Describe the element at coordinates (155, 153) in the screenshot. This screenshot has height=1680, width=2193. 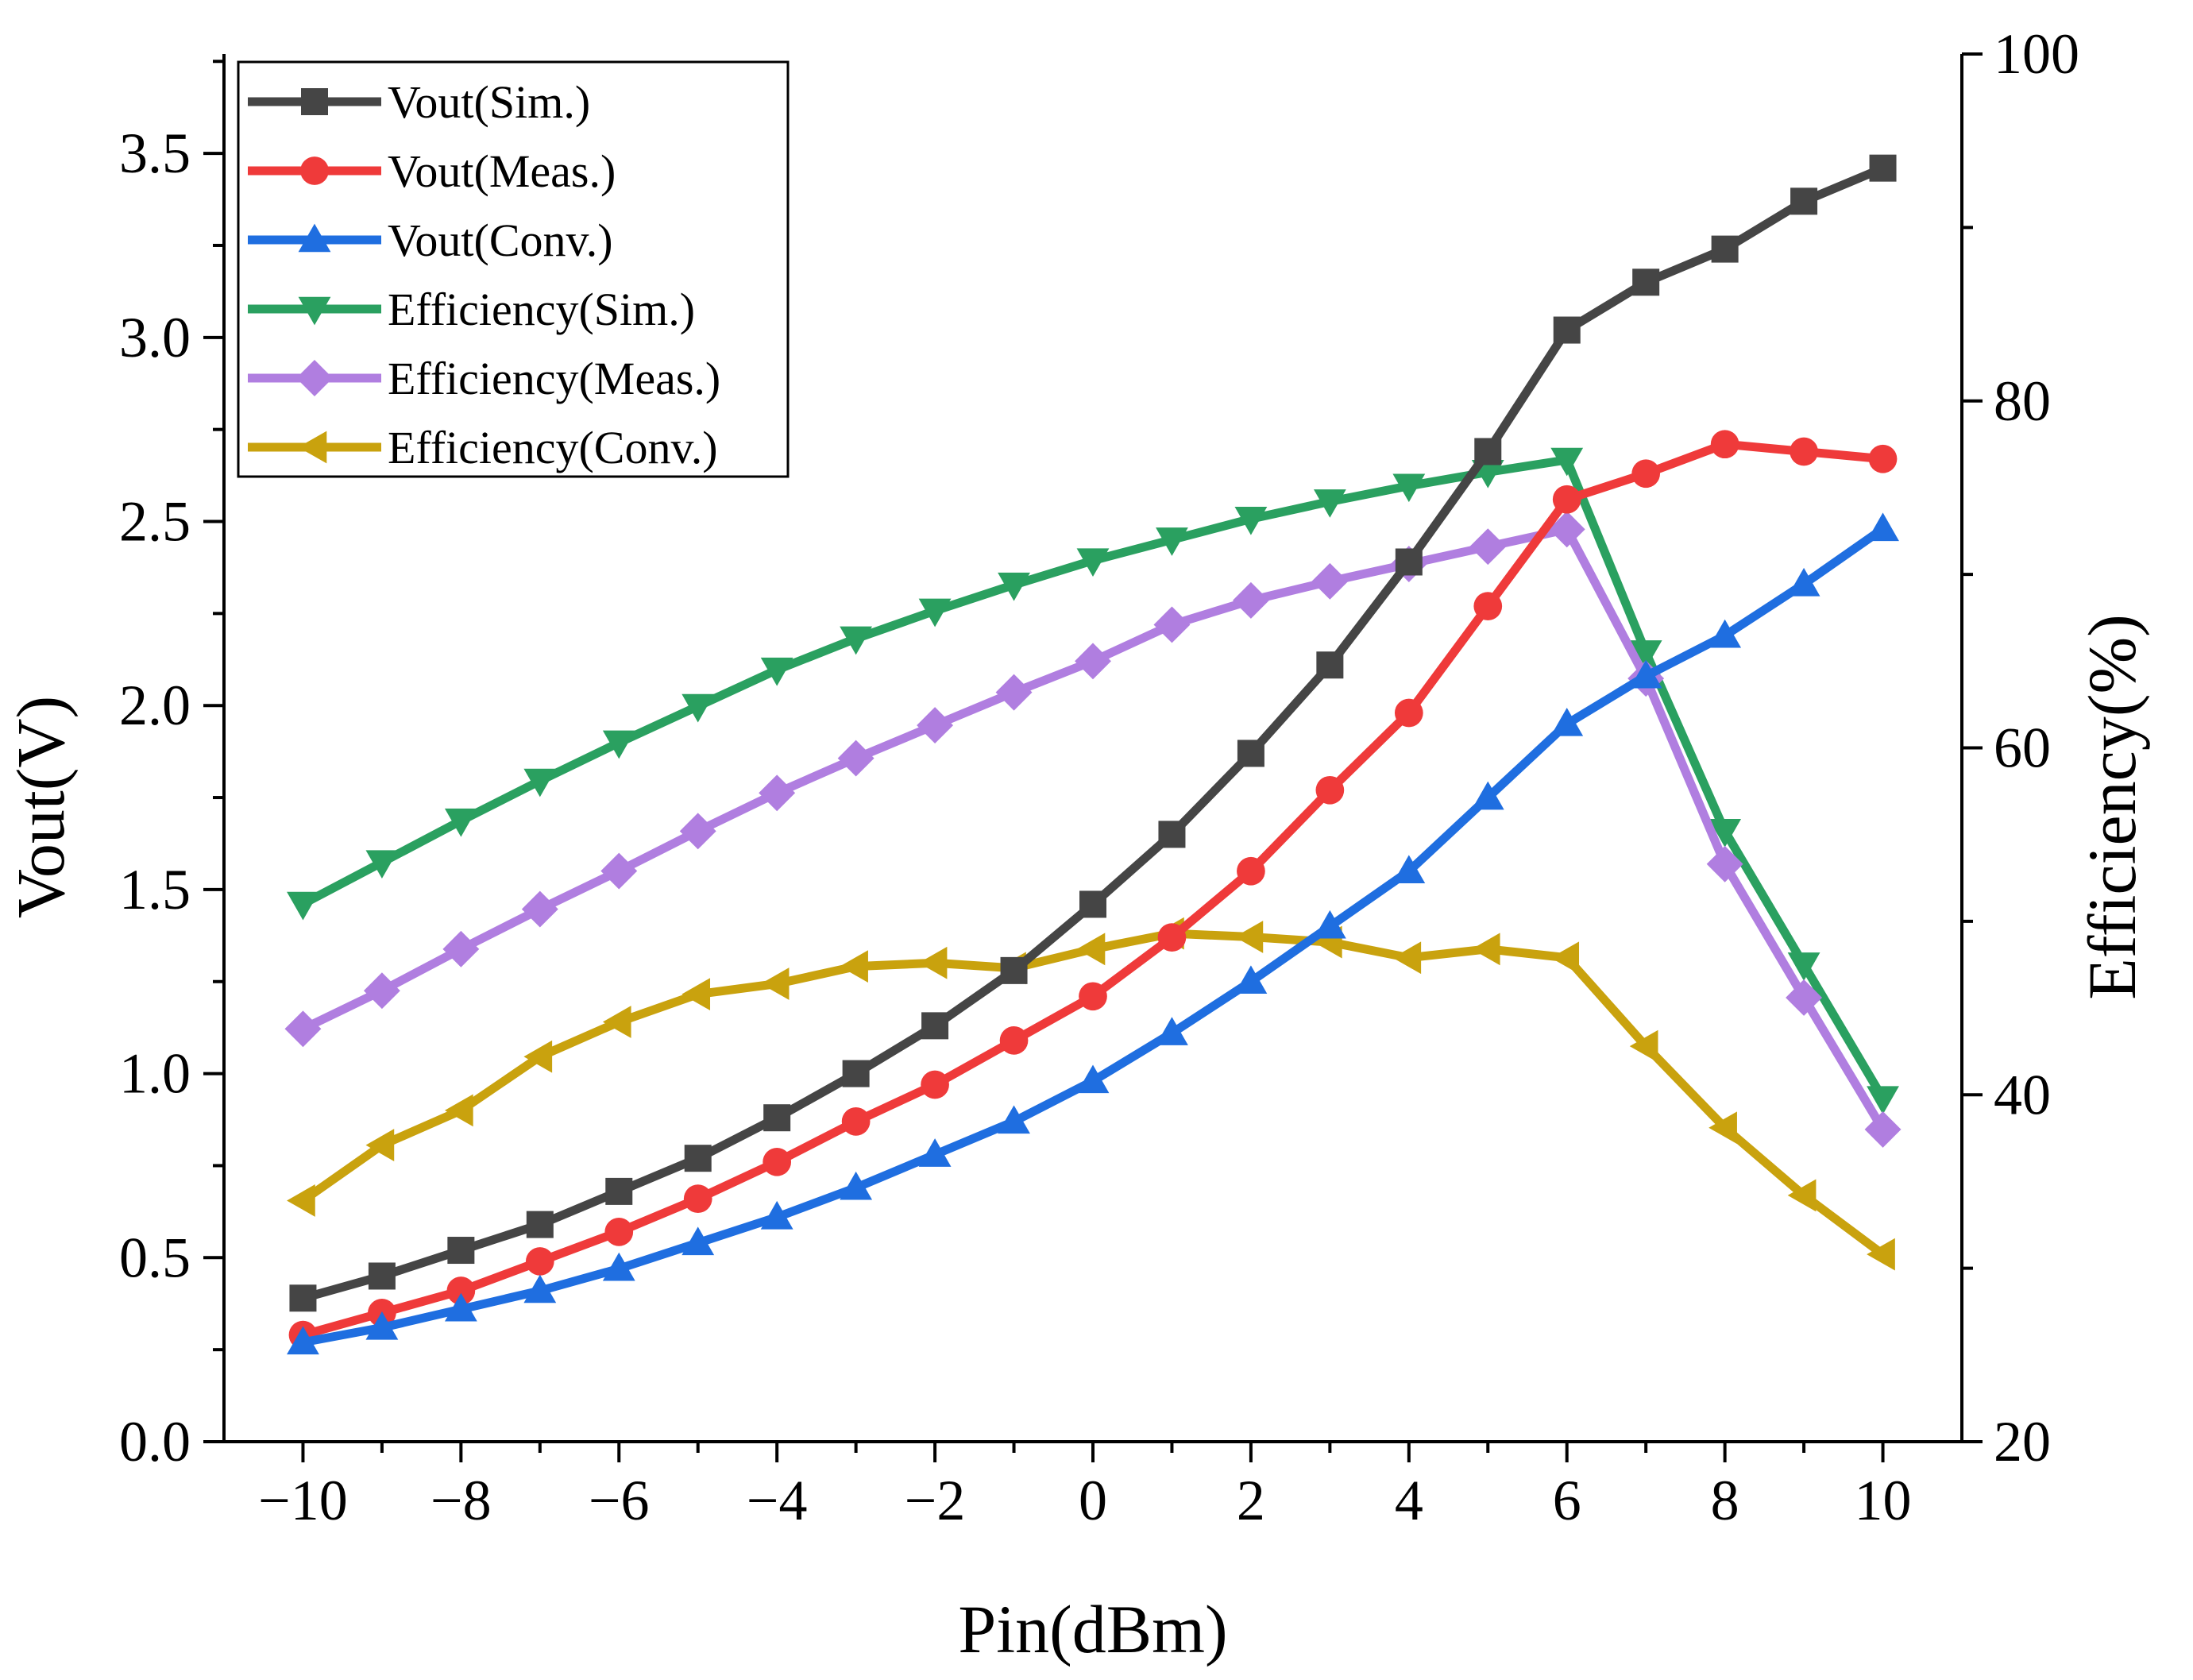
I see `y-tick-label: 3.5` at that location.